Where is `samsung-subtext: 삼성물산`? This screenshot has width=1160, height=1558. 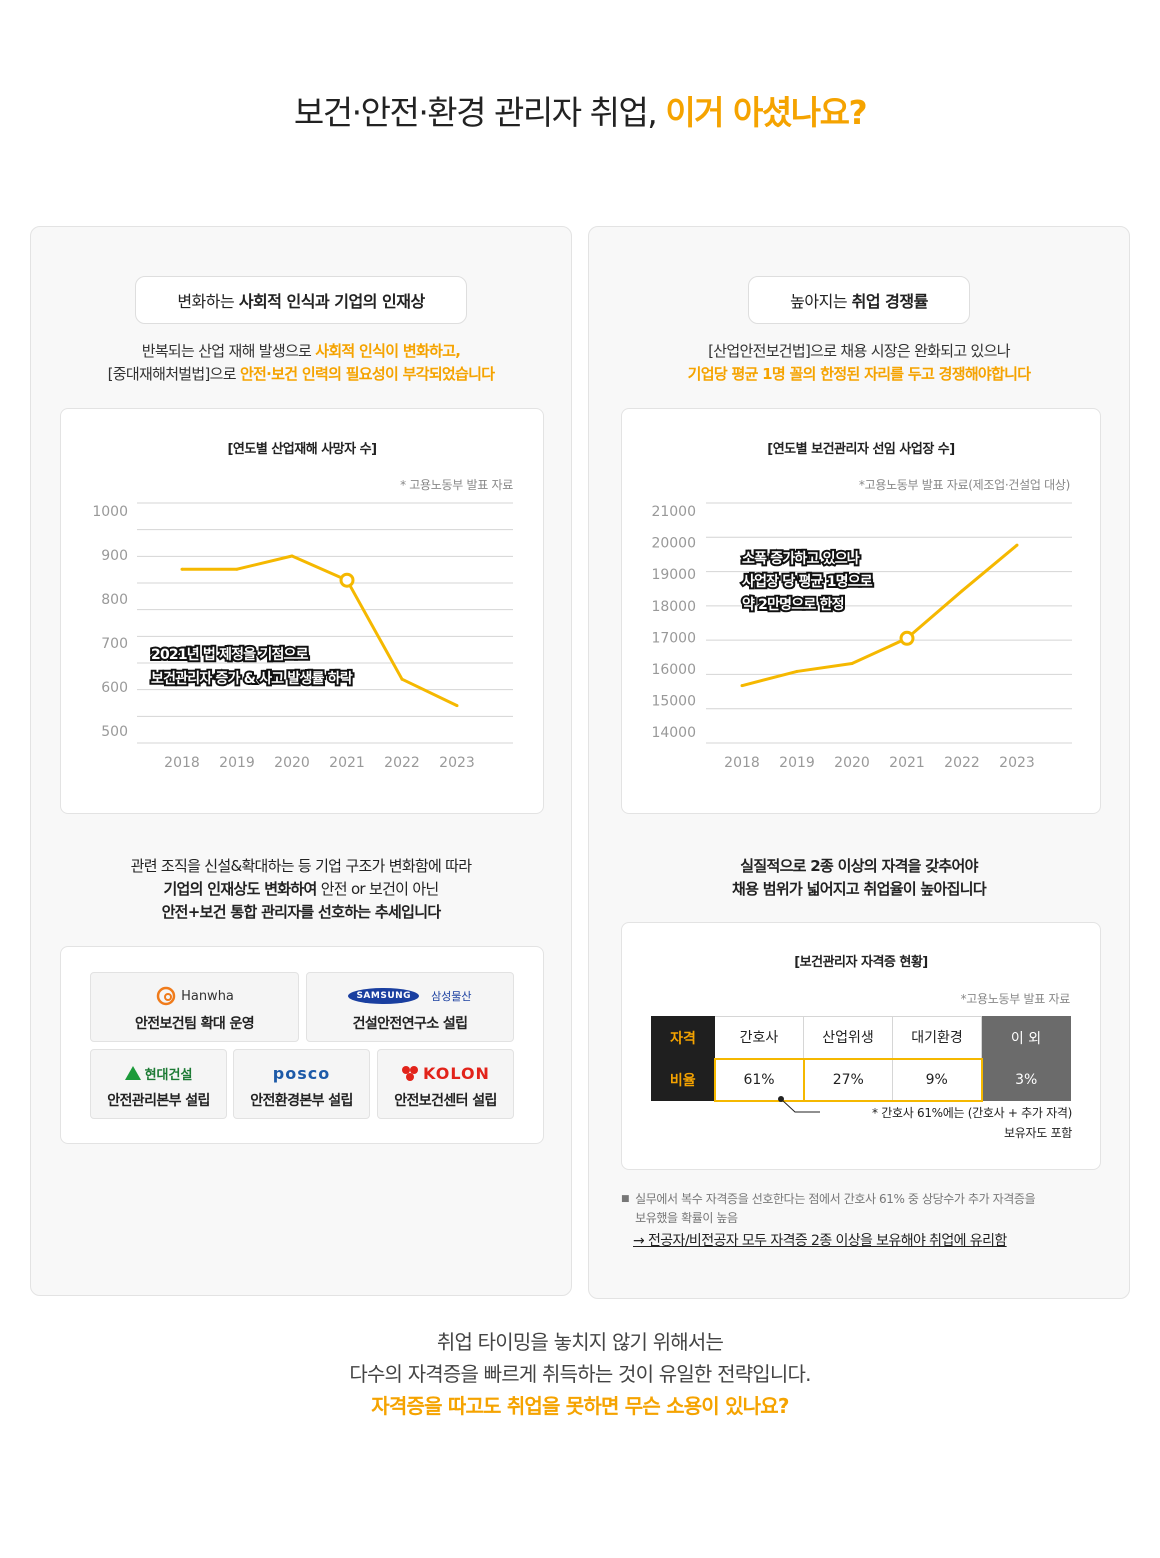
samsung-subtext: 삼성물산 is located at coordinates (451, 996).